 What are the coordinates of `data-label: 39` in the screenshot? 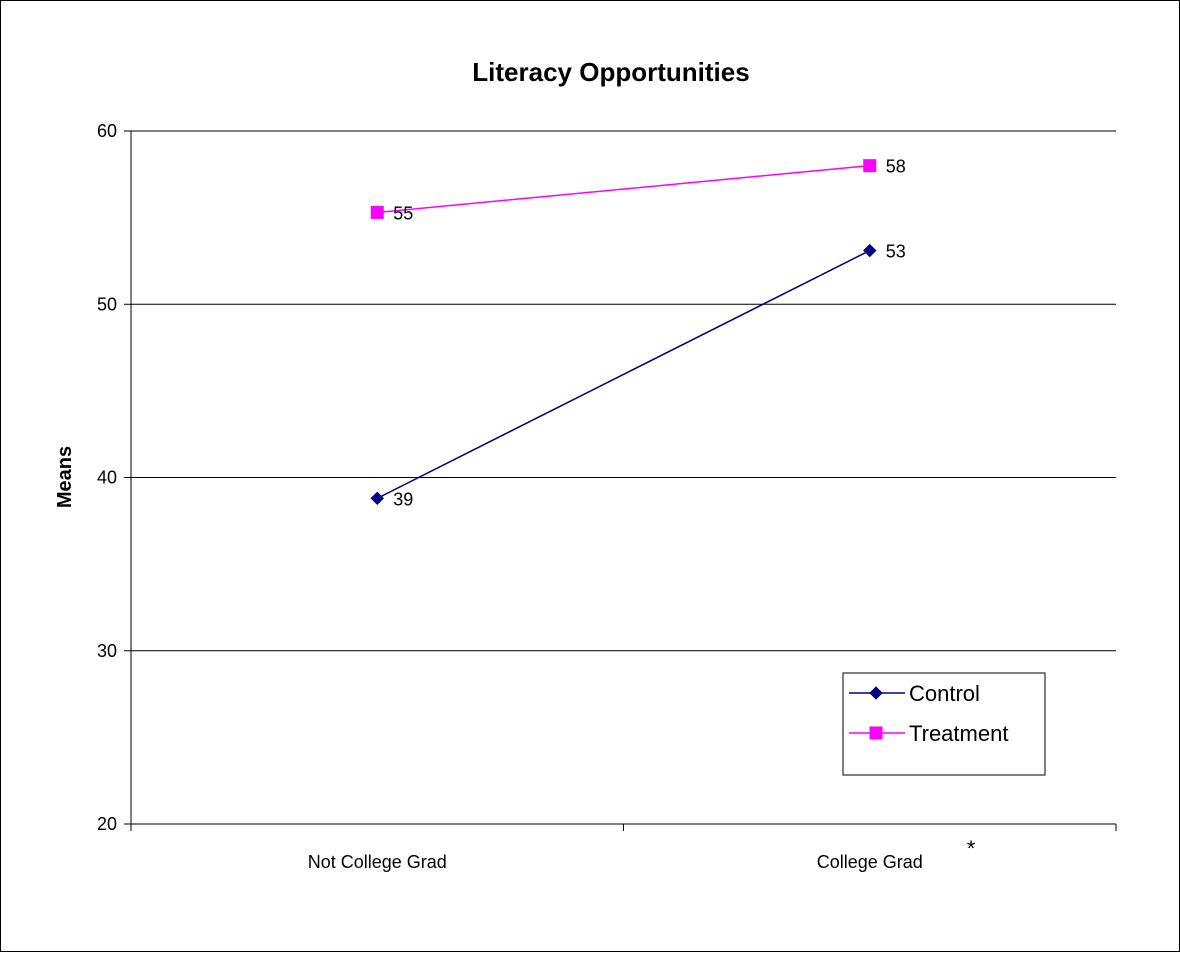 It's located at (403, 499).